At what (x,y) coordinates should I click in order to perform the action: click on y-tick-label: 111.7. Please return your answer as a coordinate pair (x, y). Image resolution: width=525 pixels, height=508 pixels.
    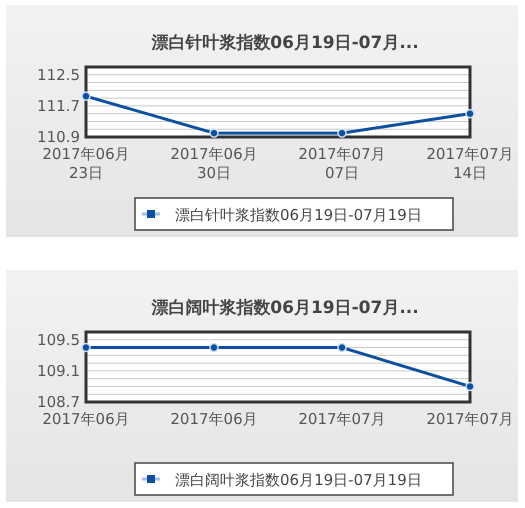
    Looking at the image, I should click on (58, 105).